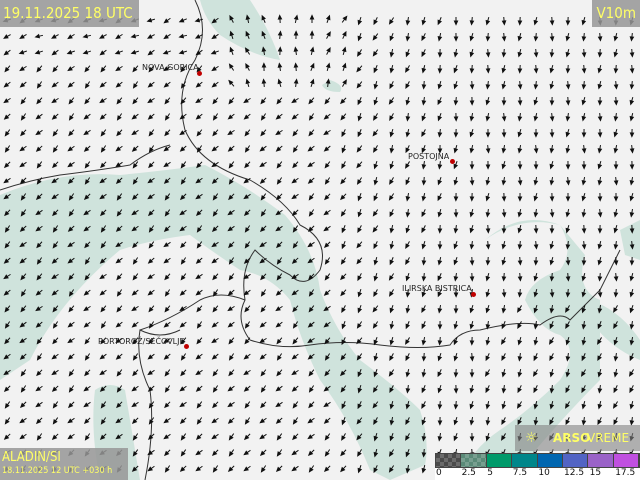  I want to click on legend-label: 12.5, so click(574, 473).